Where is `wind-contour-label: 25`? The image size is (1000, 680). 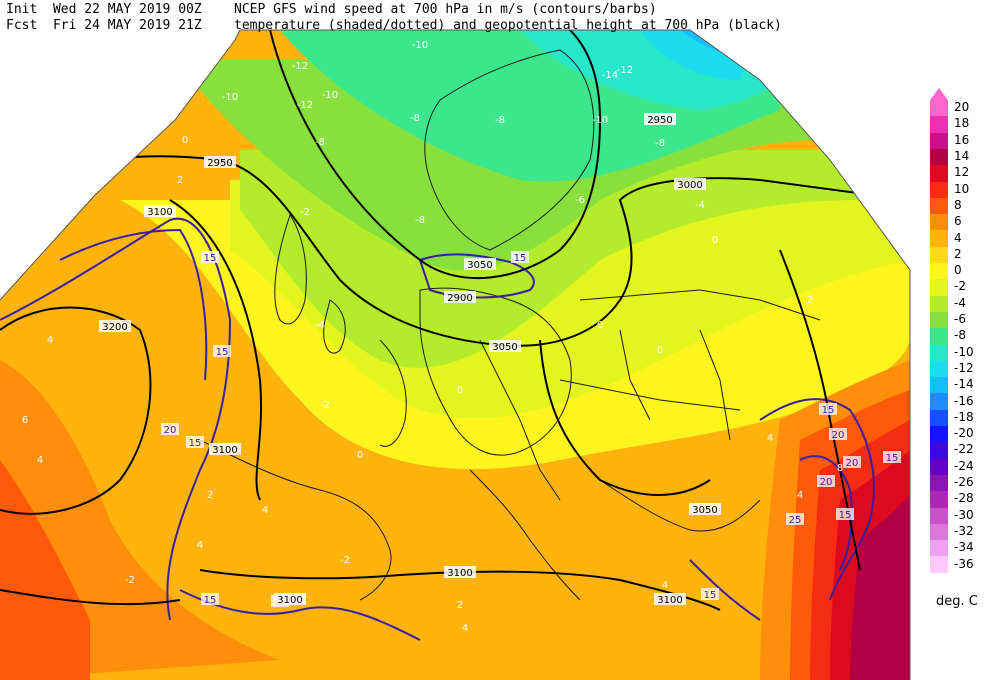 wind-contour-label: 25 is located at coordinates (795, 520).